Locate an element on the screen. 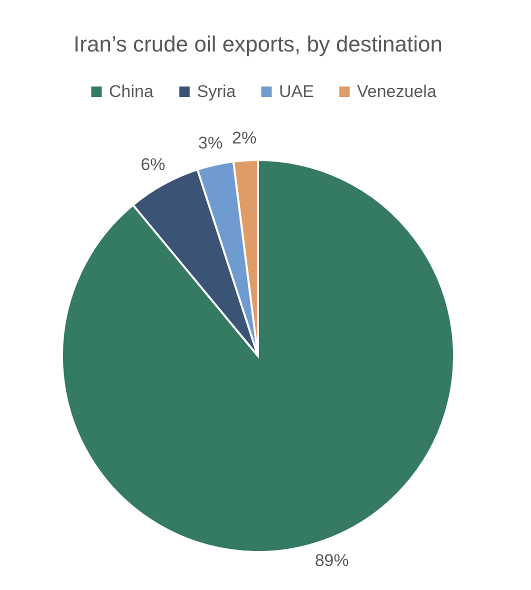  data-label: 89% is located at coordinates (331, 560).